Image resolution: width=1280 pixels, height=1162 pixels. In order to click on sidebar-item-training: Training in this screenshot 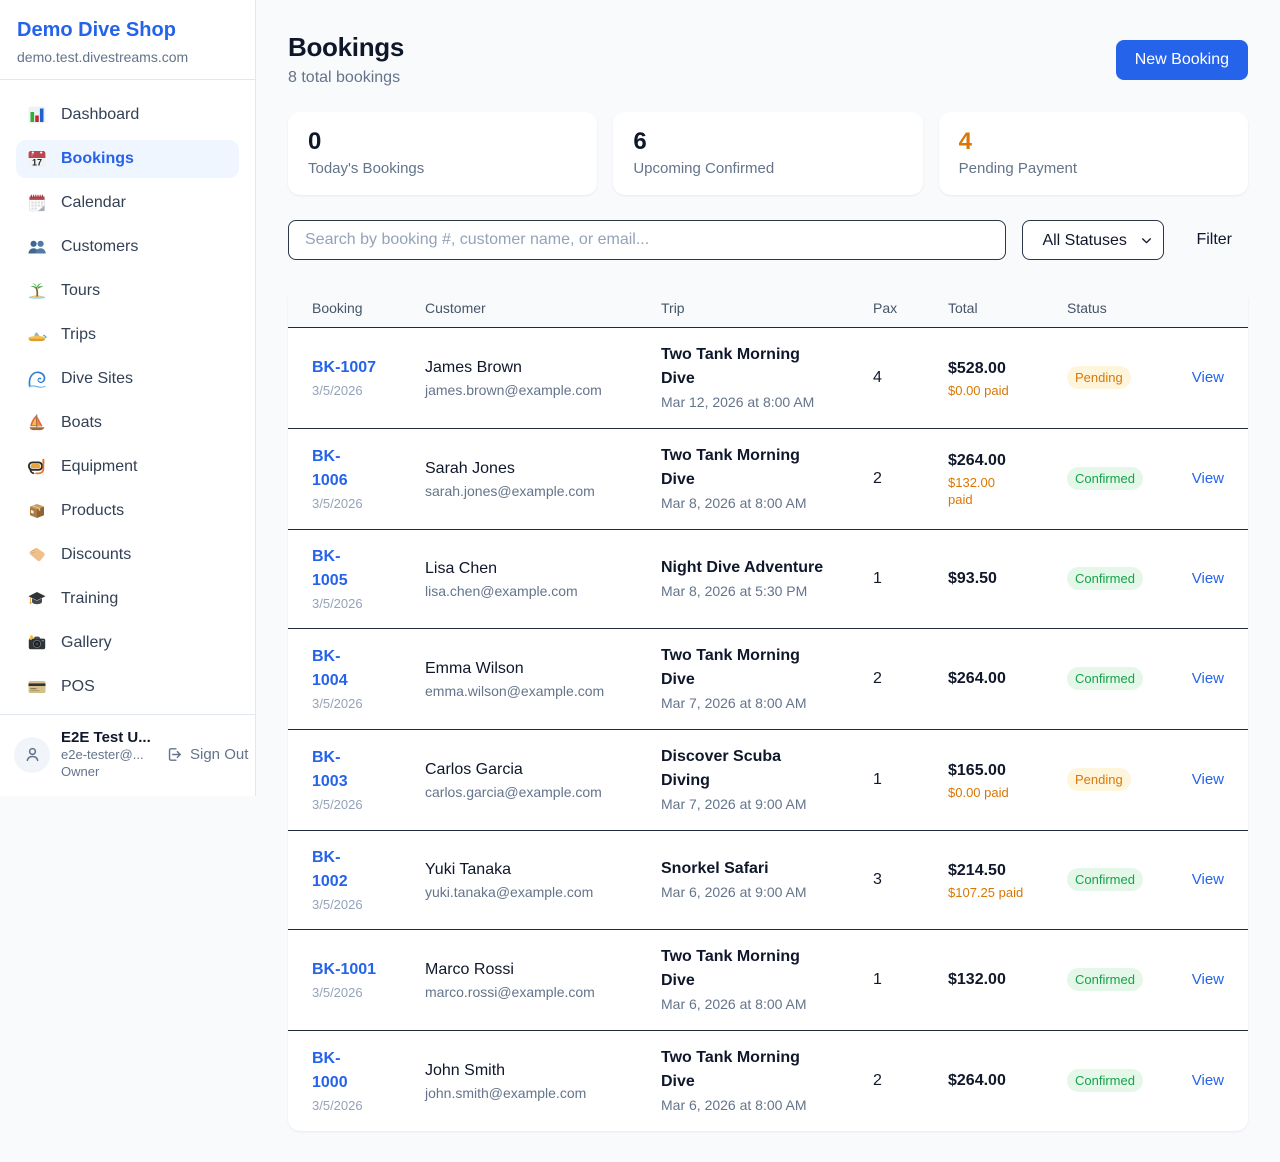, I will do `click(127, 599)`.